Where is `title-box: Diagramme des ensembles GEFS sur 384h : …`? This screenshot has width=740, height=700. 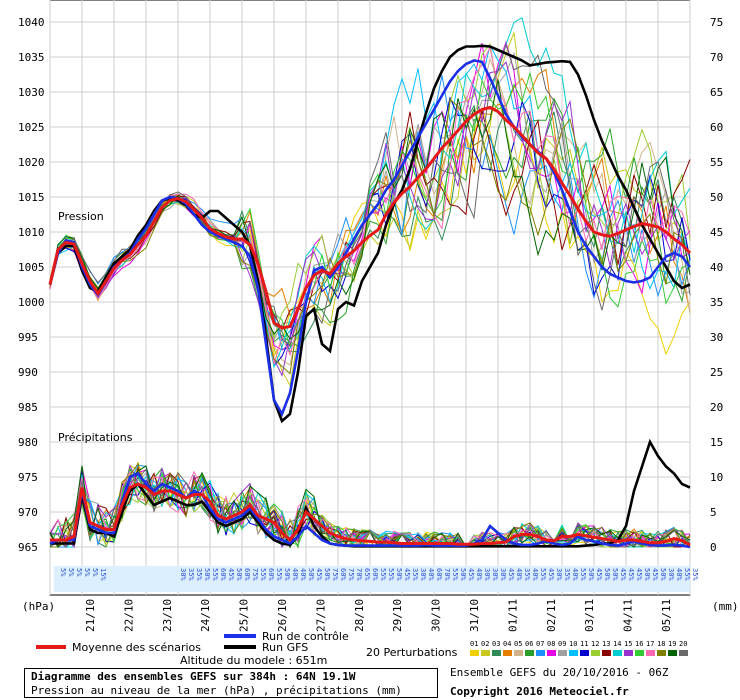
title-box: Diagramme des ensembles GEFS sur 384h : … is located at coordinates (231, 683).